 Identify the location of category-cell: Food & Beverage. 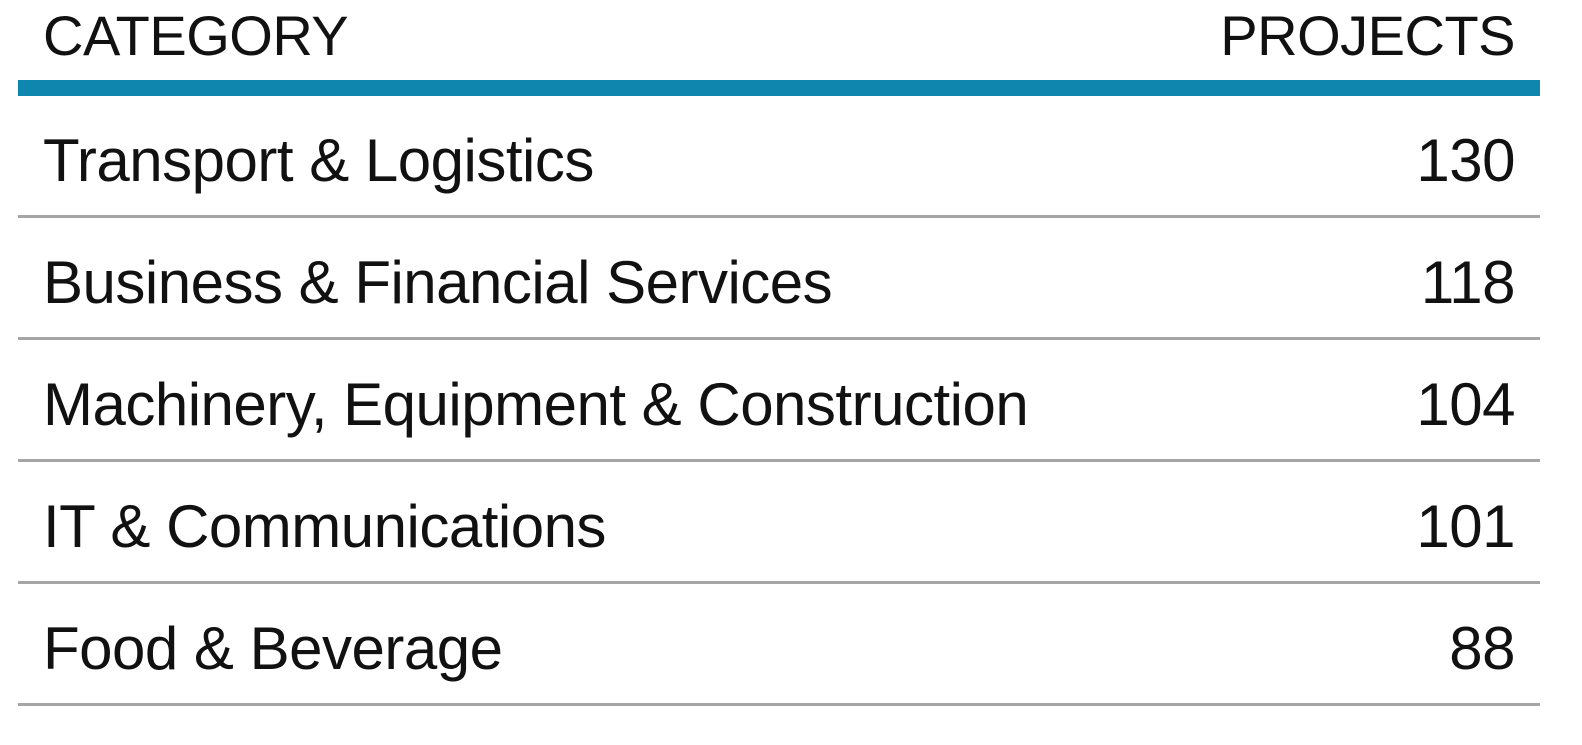
(273, 648).